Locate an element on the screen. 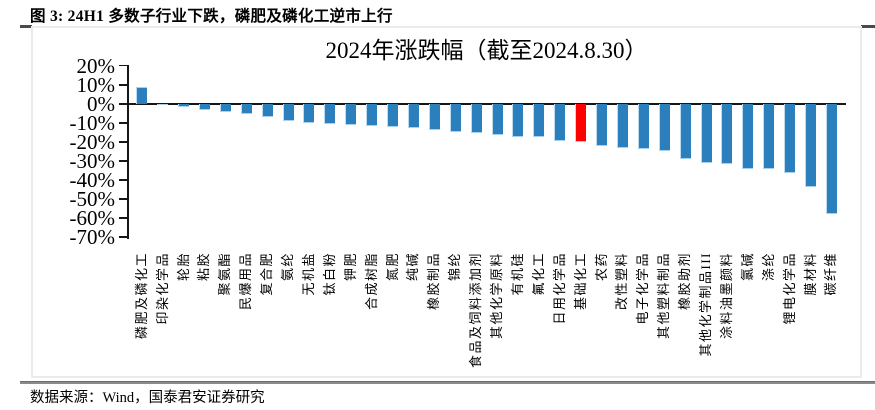 Image resolution: width=875 pixels, height=410 pixels. x-category-label: 无机盐 is located at coordinates (308, 274).